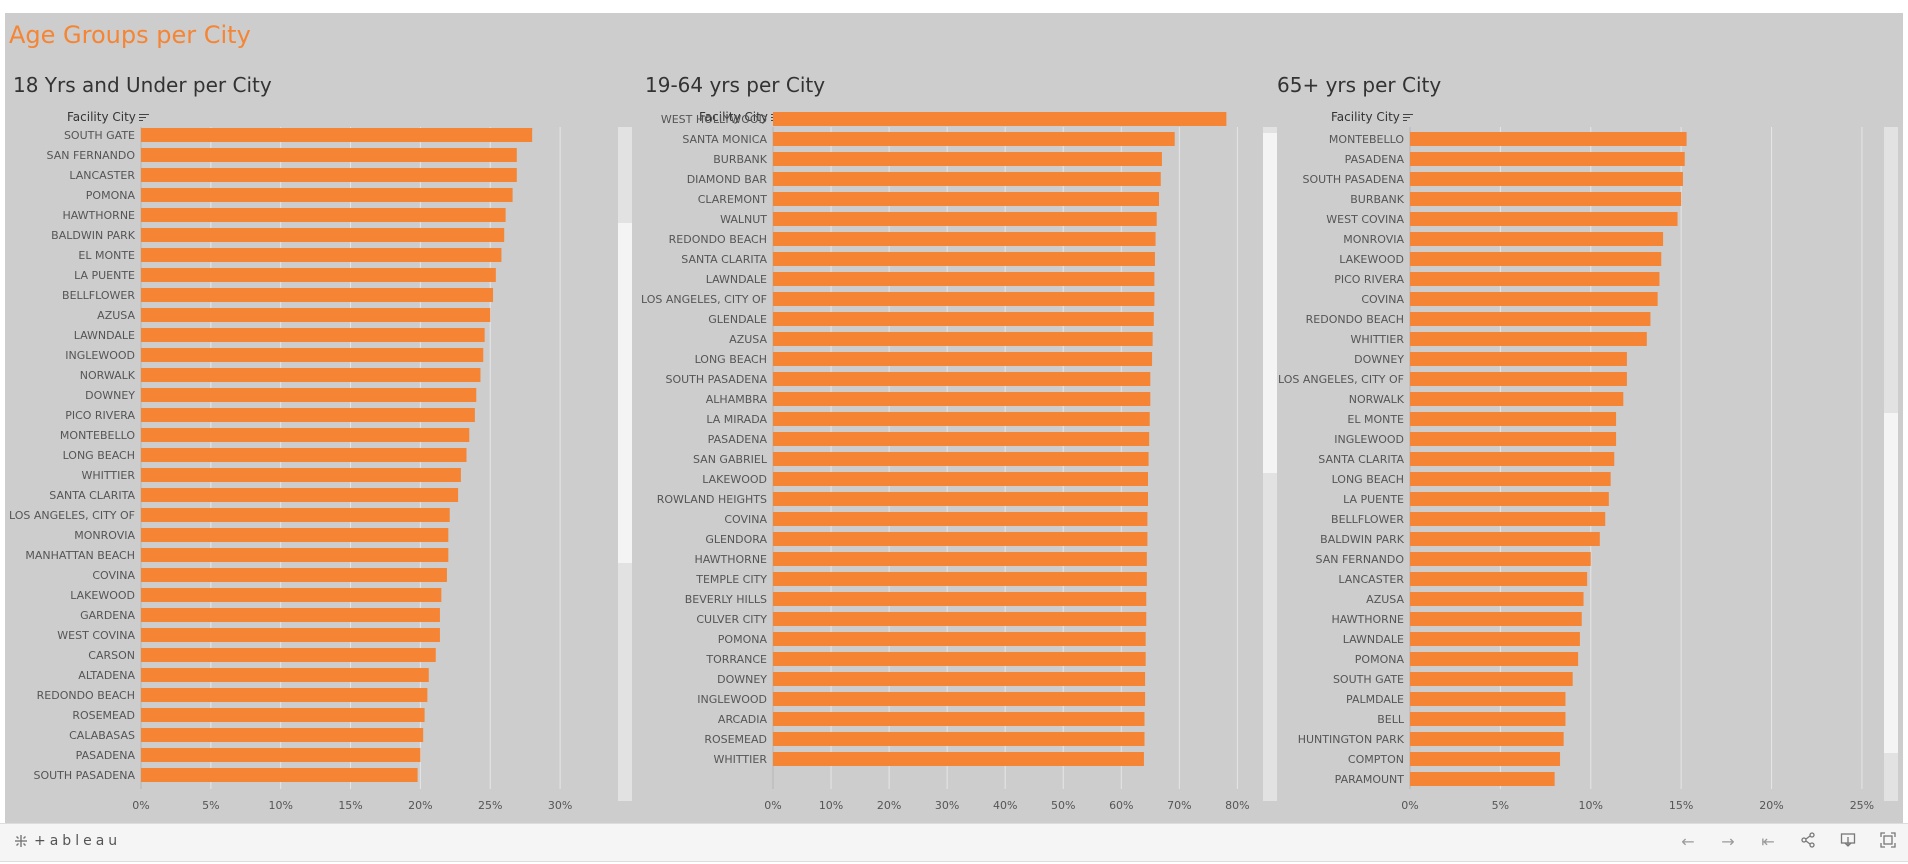 The height and width of the screenshot is (864, 1908). Describe the element at coordinates (1888, 842) in the screenshot. I see `fullscreen-icon` at that location.